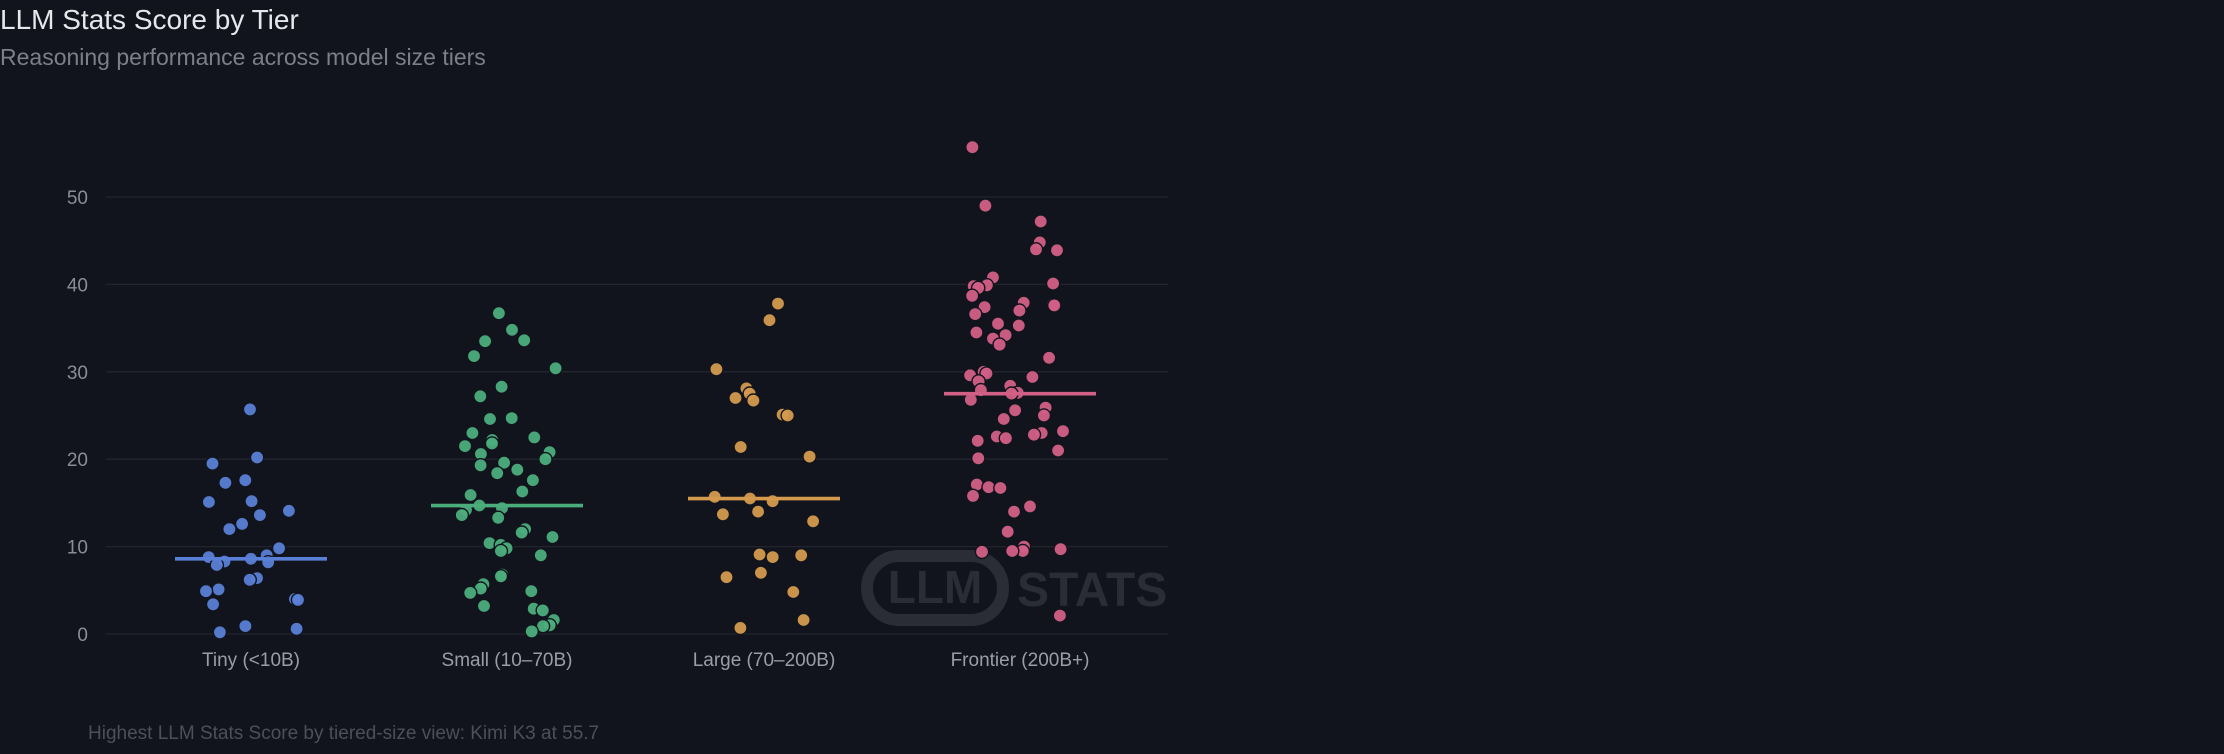 The image size is (2224, 754). I want to click on category-label: Frontier (200B+), so click(1020, 660).